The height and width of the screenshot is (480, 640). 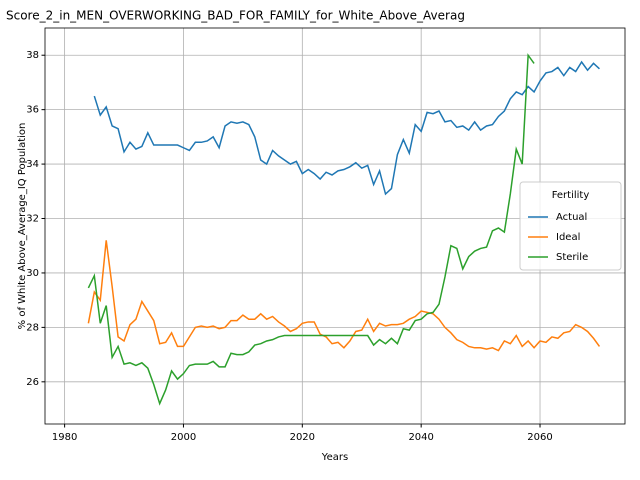 I want to click on legend-label: Ideal, so click(x=568, y=237).